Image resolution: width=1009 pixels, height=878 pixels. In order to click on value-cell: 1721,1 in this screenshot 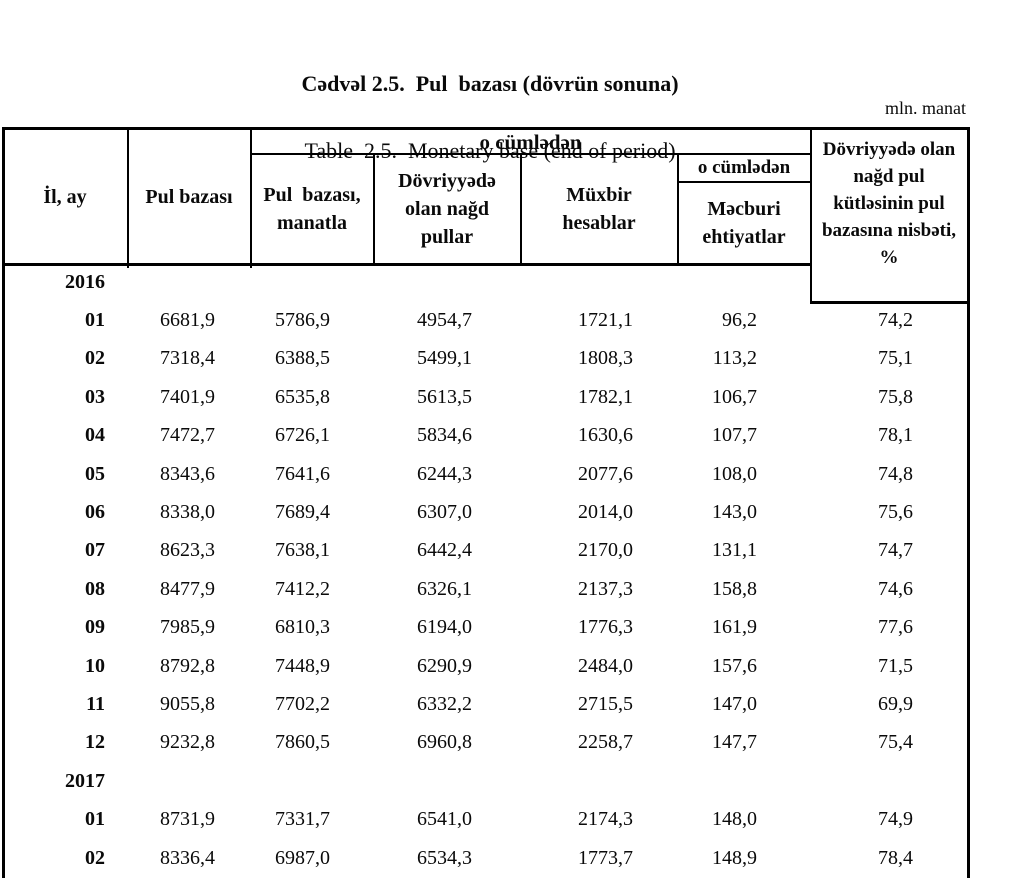, I will do `click(605, 320)`.